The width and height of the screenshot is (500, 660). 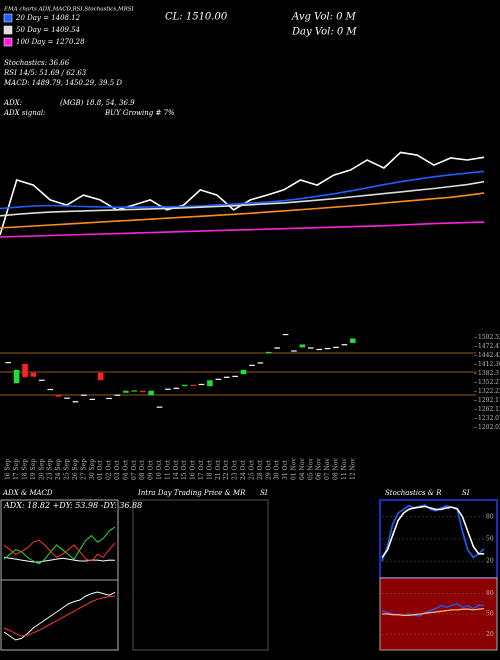 What do you see at coordinates (489, 409) in the screenshot?
I see `y-tick-label: 1262.12` at bounding box center [489, 409].